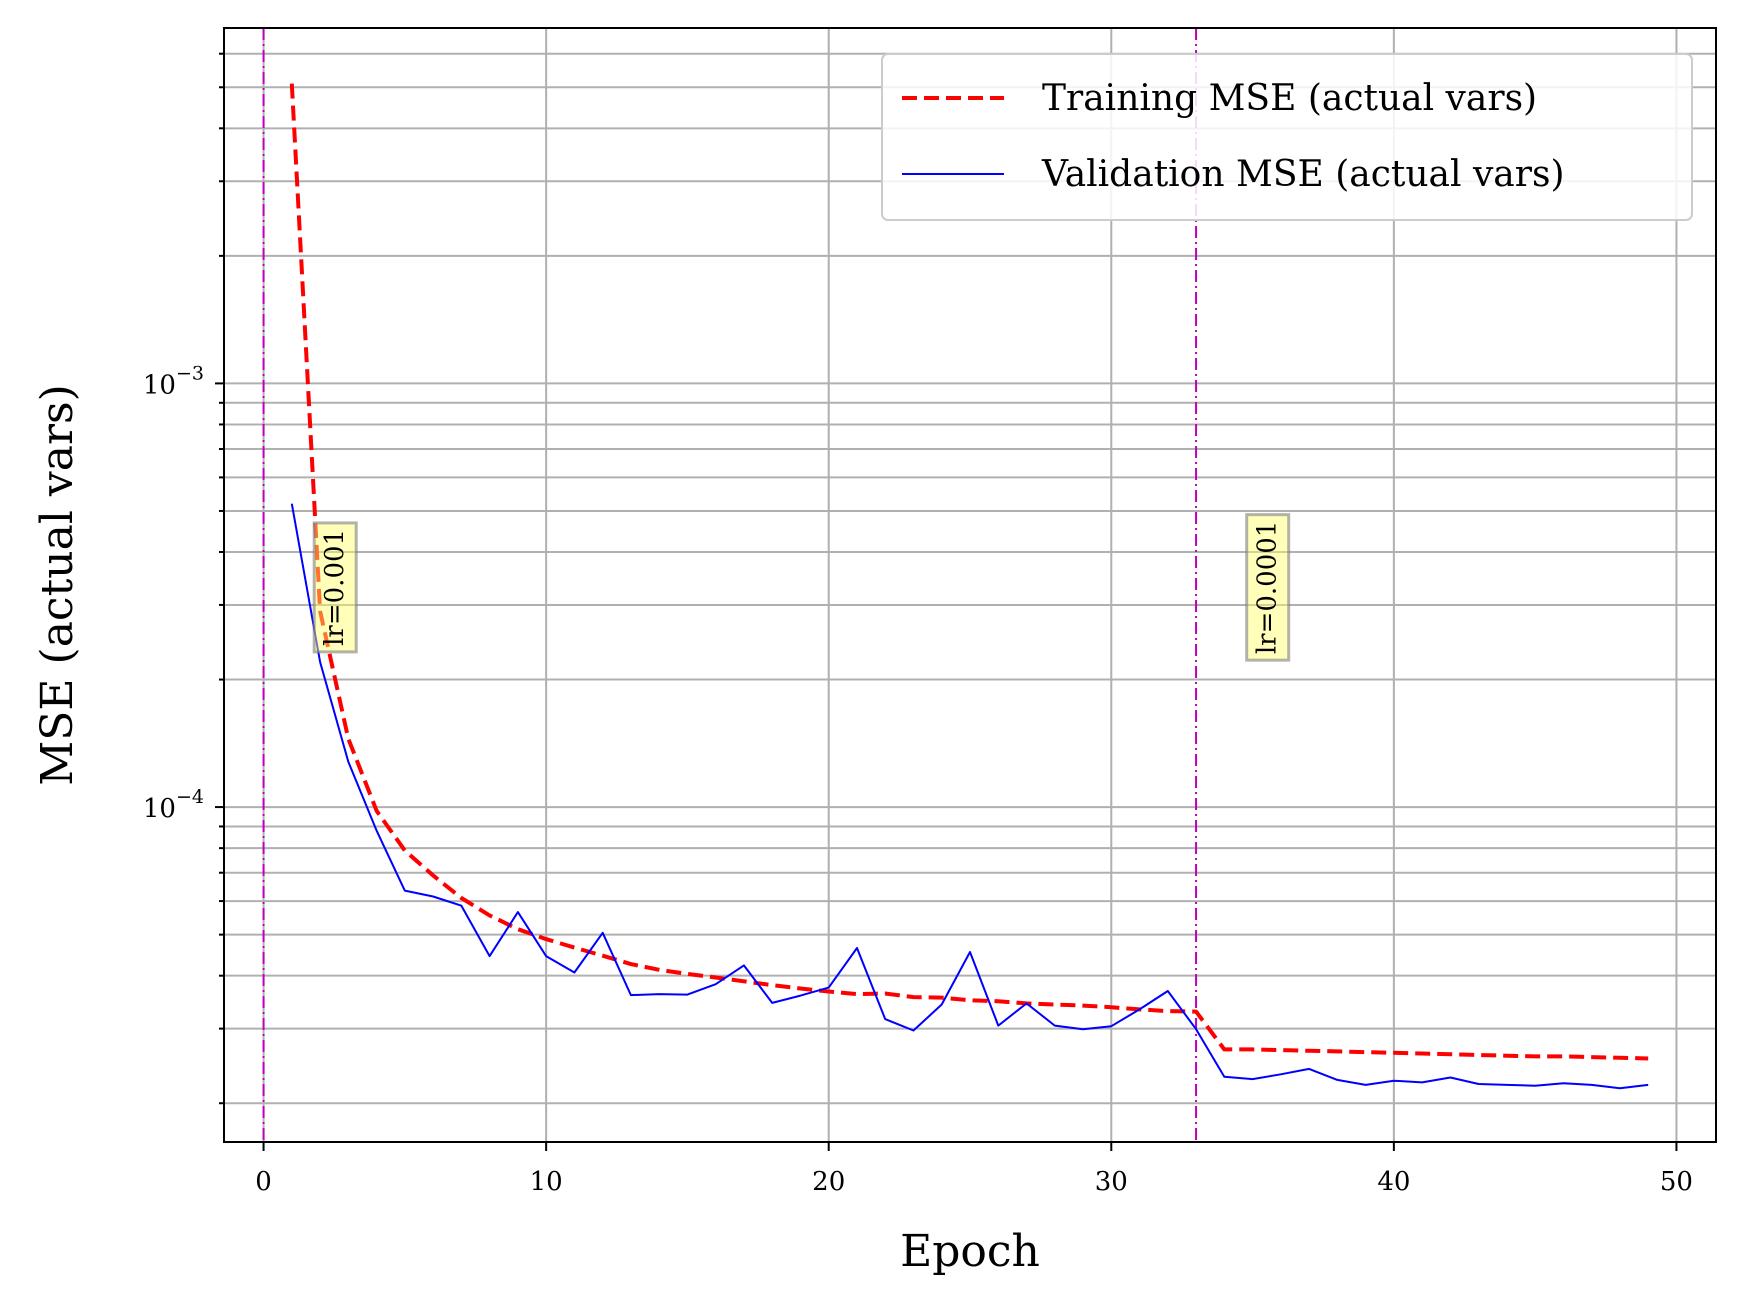  What do you see at coordinates (801, 587) in the screenshot?
I see `annotations: lr=0.001 lr=0.0001` at bounding box center [801, 587].